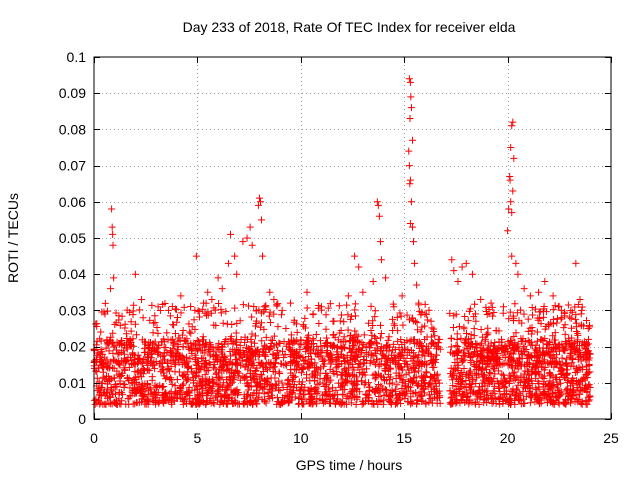 The image size is (640, 480). What do you see at coordinates (82, 419) in the screenshot?
I see `y-tick-label: 0` at bounding box center [82, 419].